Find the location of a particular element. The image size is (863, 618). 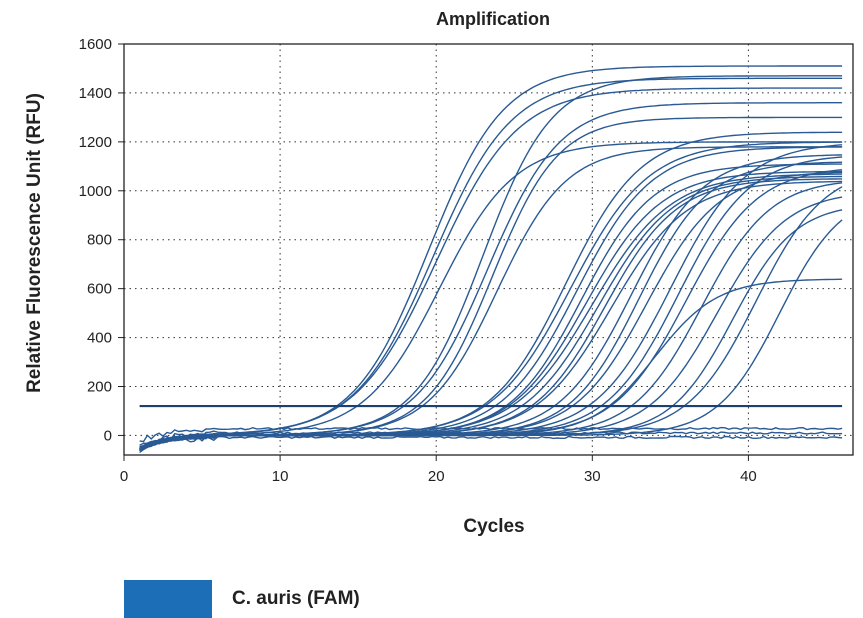

x-axis-ticks: 0 10 20 30 40 is located at coordinates (438, 470).